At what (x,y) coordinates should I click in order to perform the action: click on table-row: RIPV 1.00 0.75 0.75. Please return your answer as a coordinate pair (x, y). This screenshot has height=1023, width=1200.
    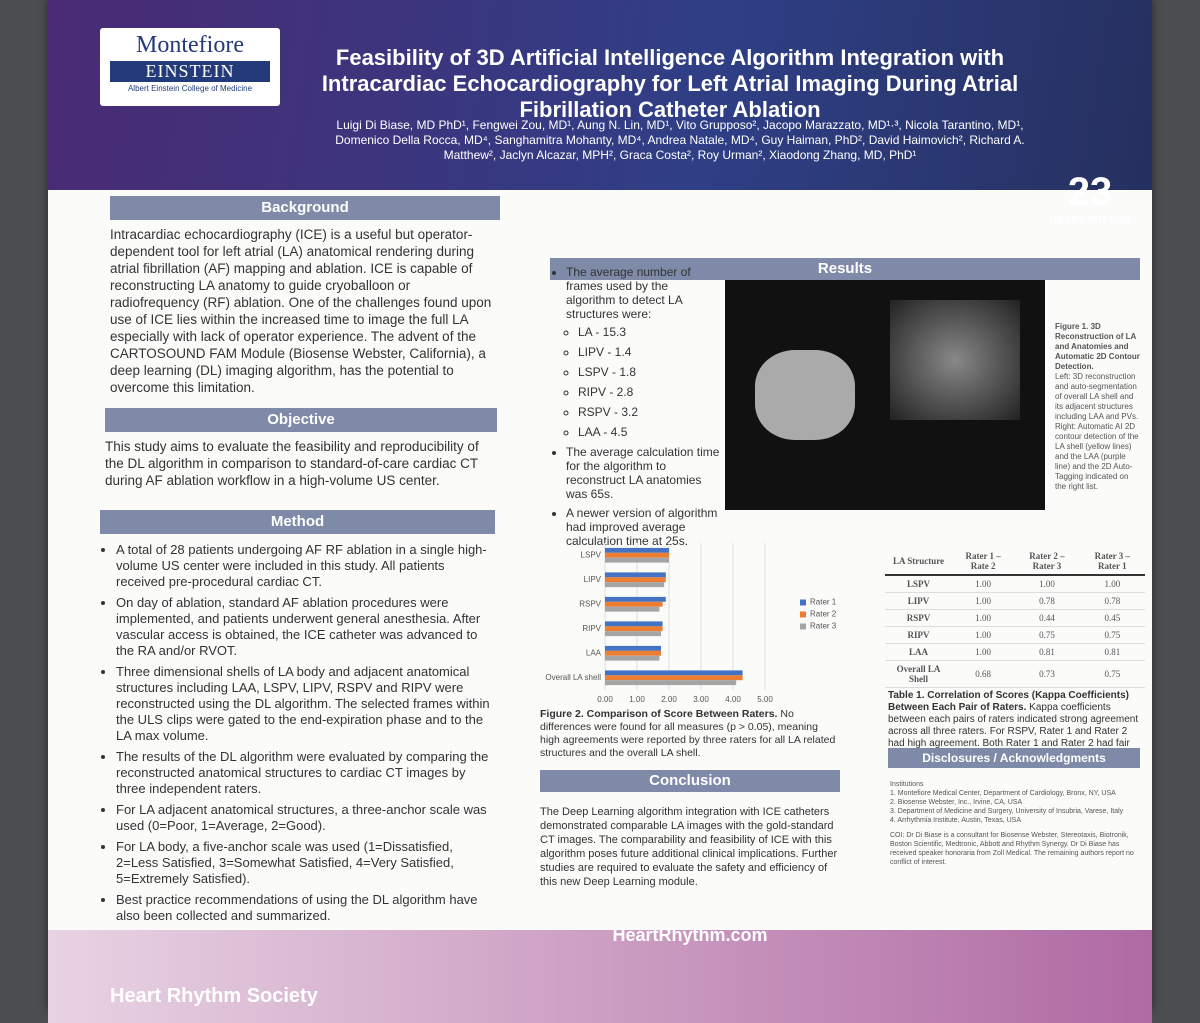
    Looking at the image, I should click on (1015, 635).